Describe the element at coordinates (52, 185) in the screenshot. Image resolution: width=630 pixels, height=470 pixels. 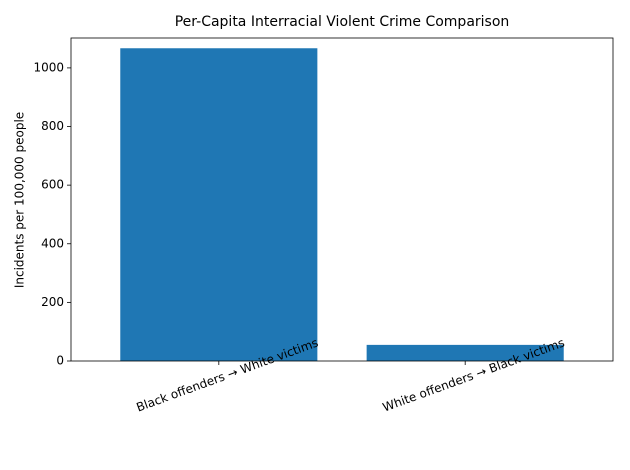
I see `y-tick-label: 600` at that location.